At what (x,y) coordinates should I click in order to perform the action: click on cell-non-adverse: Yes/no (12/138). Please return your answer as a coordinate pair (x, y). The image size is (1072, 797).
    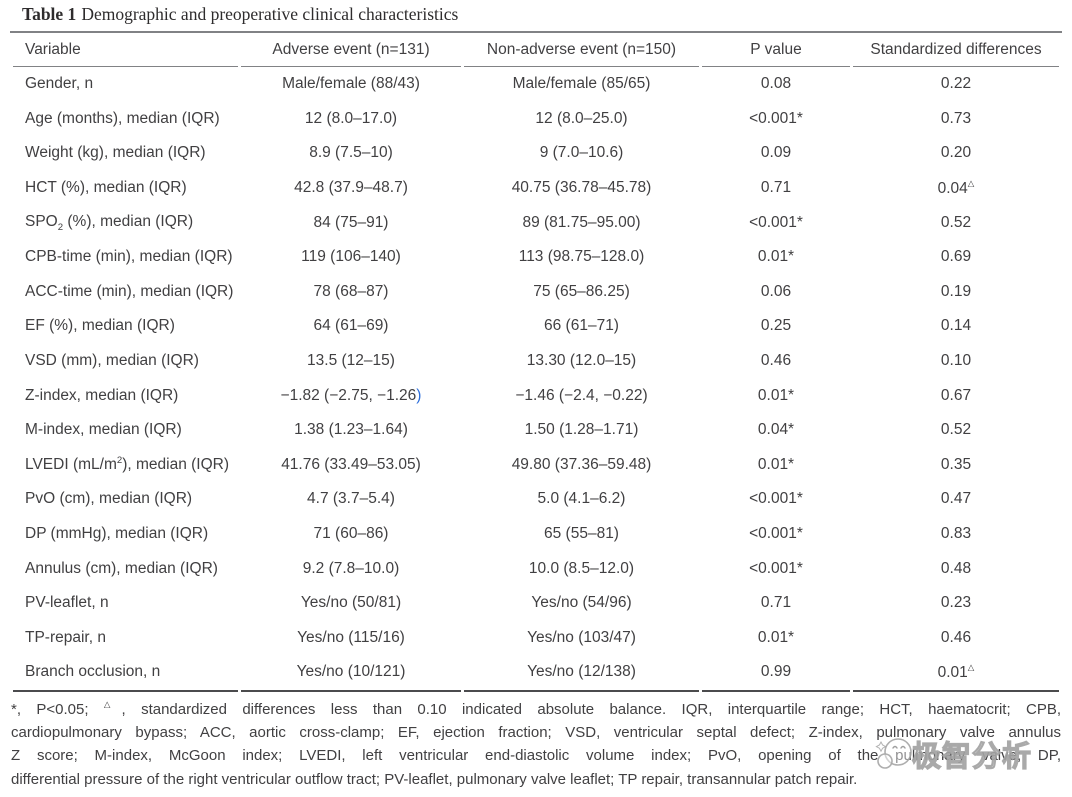
    Looking at the image, I should click on (581, 673).